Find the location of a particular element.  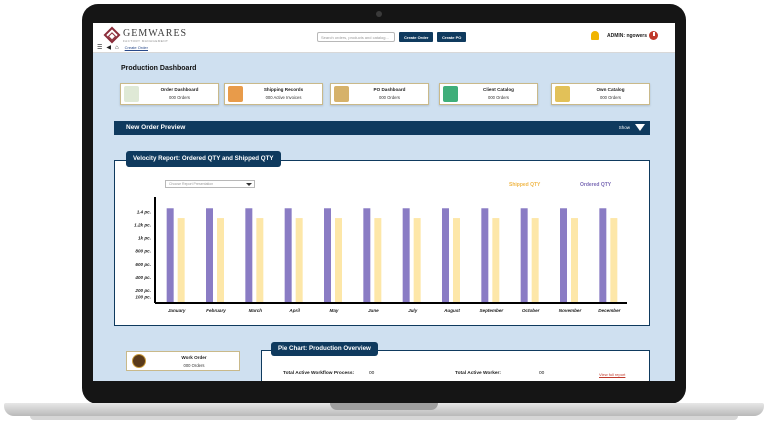

y-tick-label: 1k pc. is located at coordinates (144, 238).